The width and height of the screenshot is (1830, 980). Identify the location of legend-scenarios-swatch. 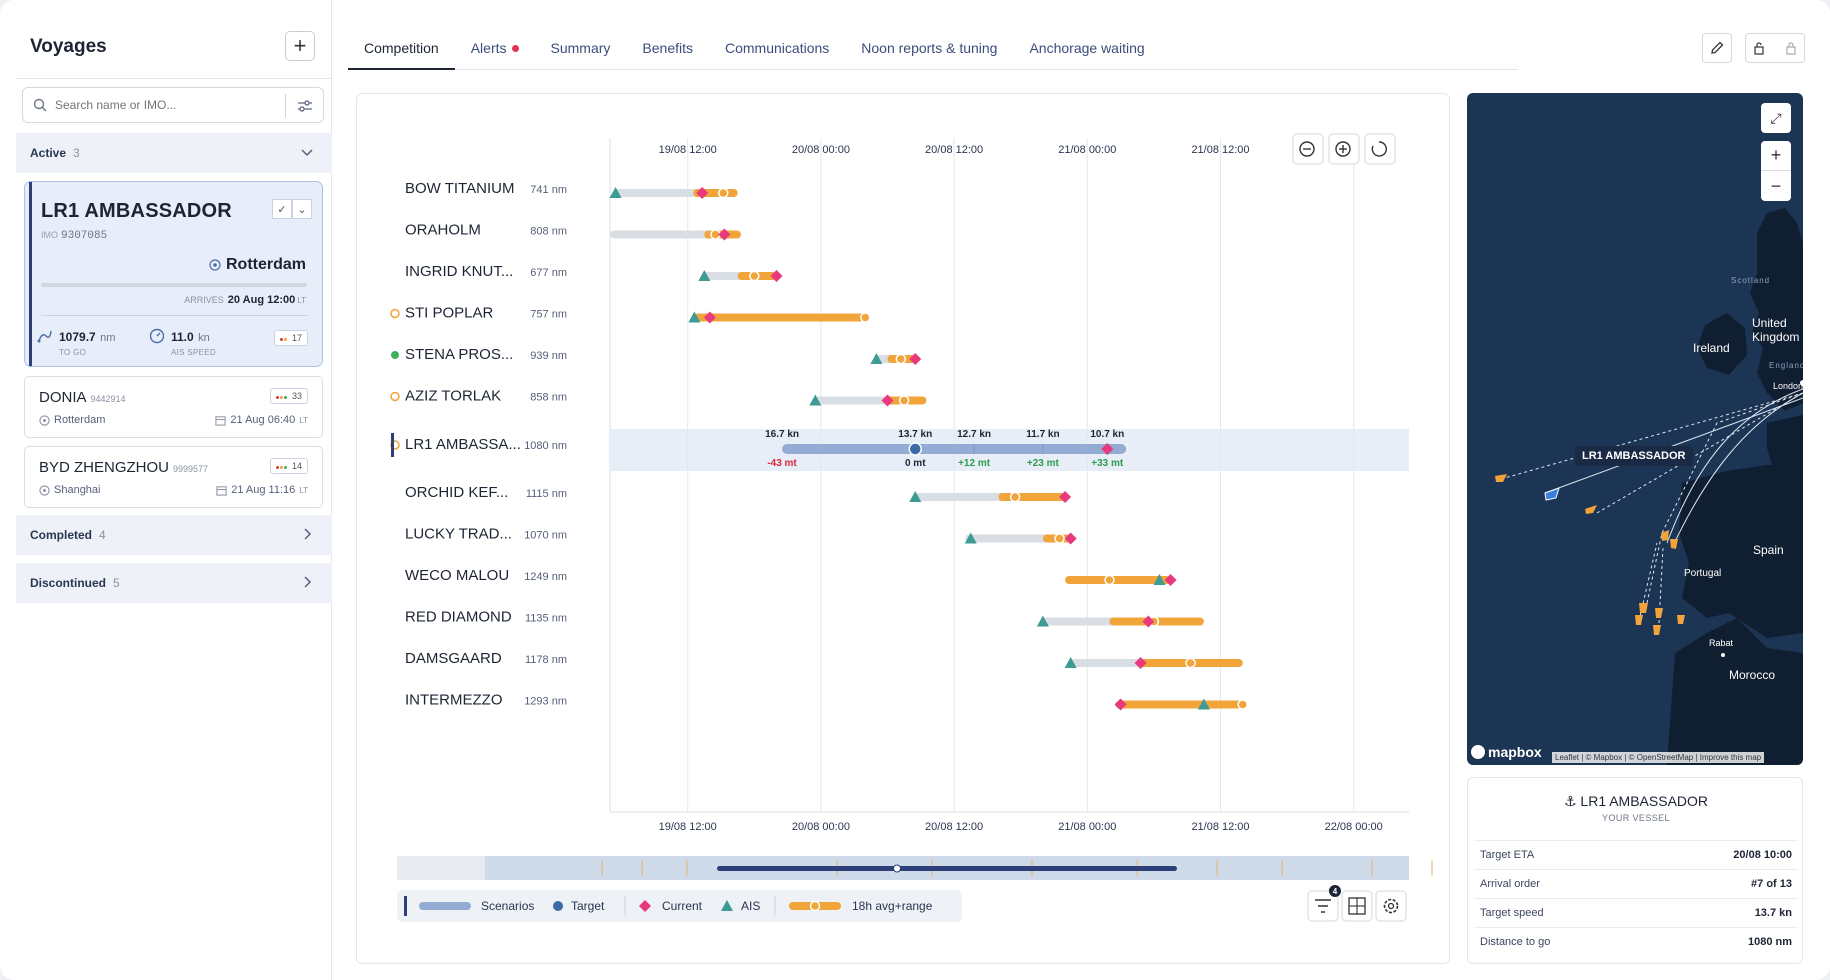
(445, 906).